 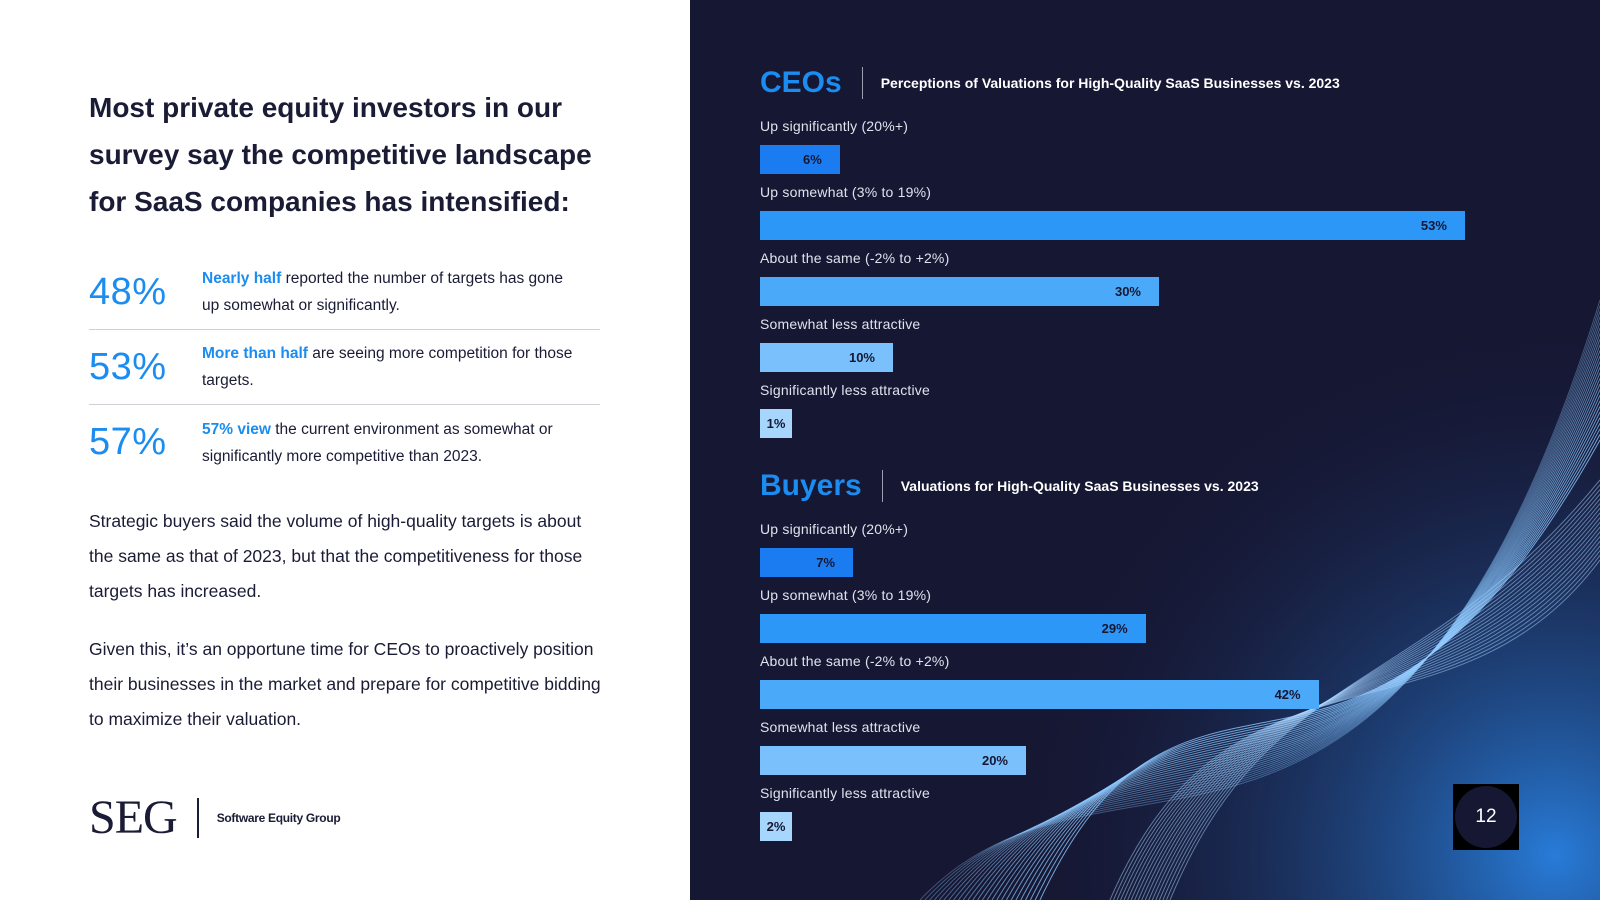 What do you see at coordinates (197, 818) in the screenshot?
I see `logo-divider` at bounding box center [197, 818].